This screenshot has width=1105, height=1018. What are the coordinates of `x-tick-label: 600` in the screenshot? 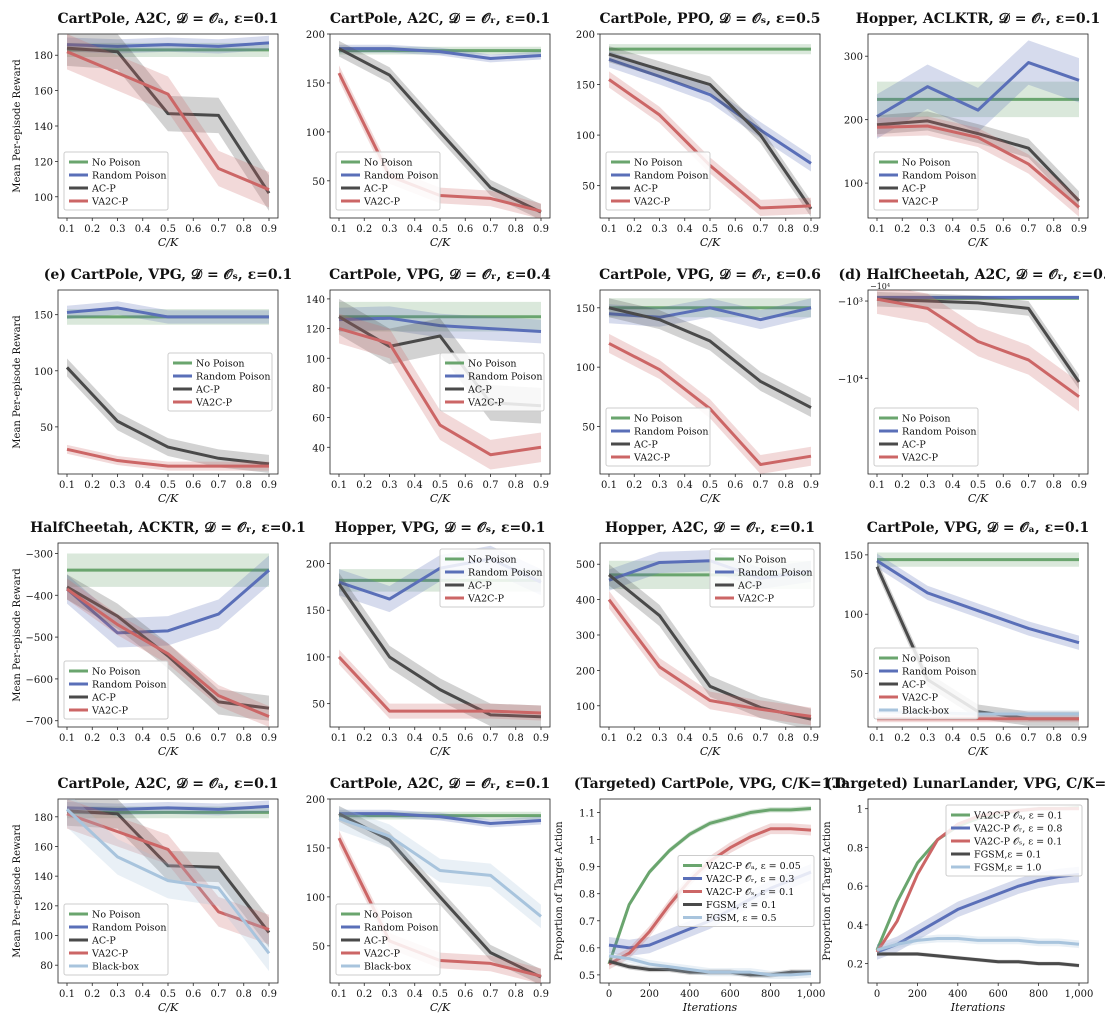 It's located at (730, 994).